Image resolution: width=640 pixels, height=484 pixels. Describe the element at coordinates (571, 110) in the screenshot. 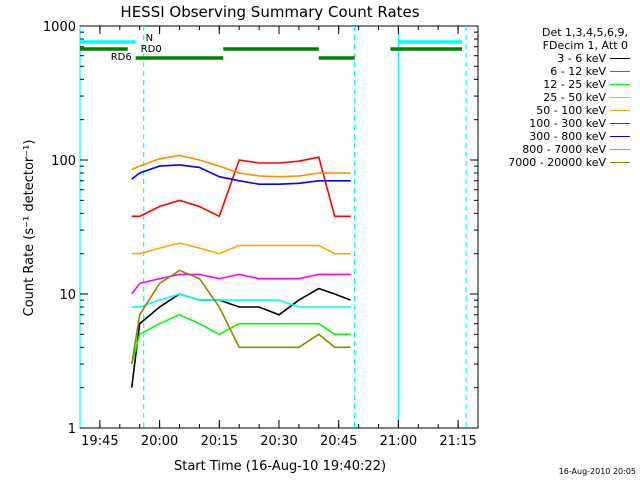

I see `legend-entry-label: 50 - 100 keV` at that location.